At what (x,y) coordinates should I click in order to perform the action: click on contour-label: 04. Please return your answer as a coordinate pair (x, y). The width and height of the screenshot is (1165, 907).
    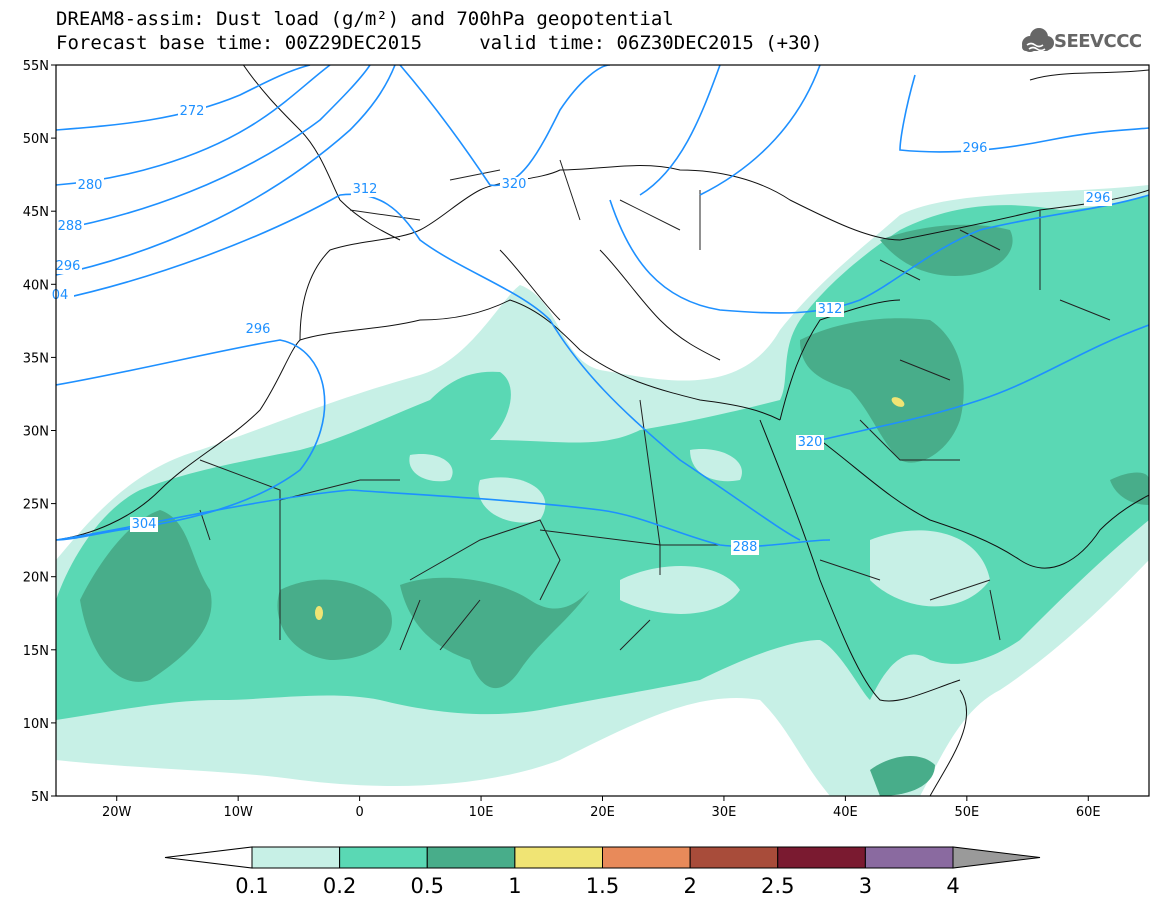
    Looking at the image, I should click on (60, 295).